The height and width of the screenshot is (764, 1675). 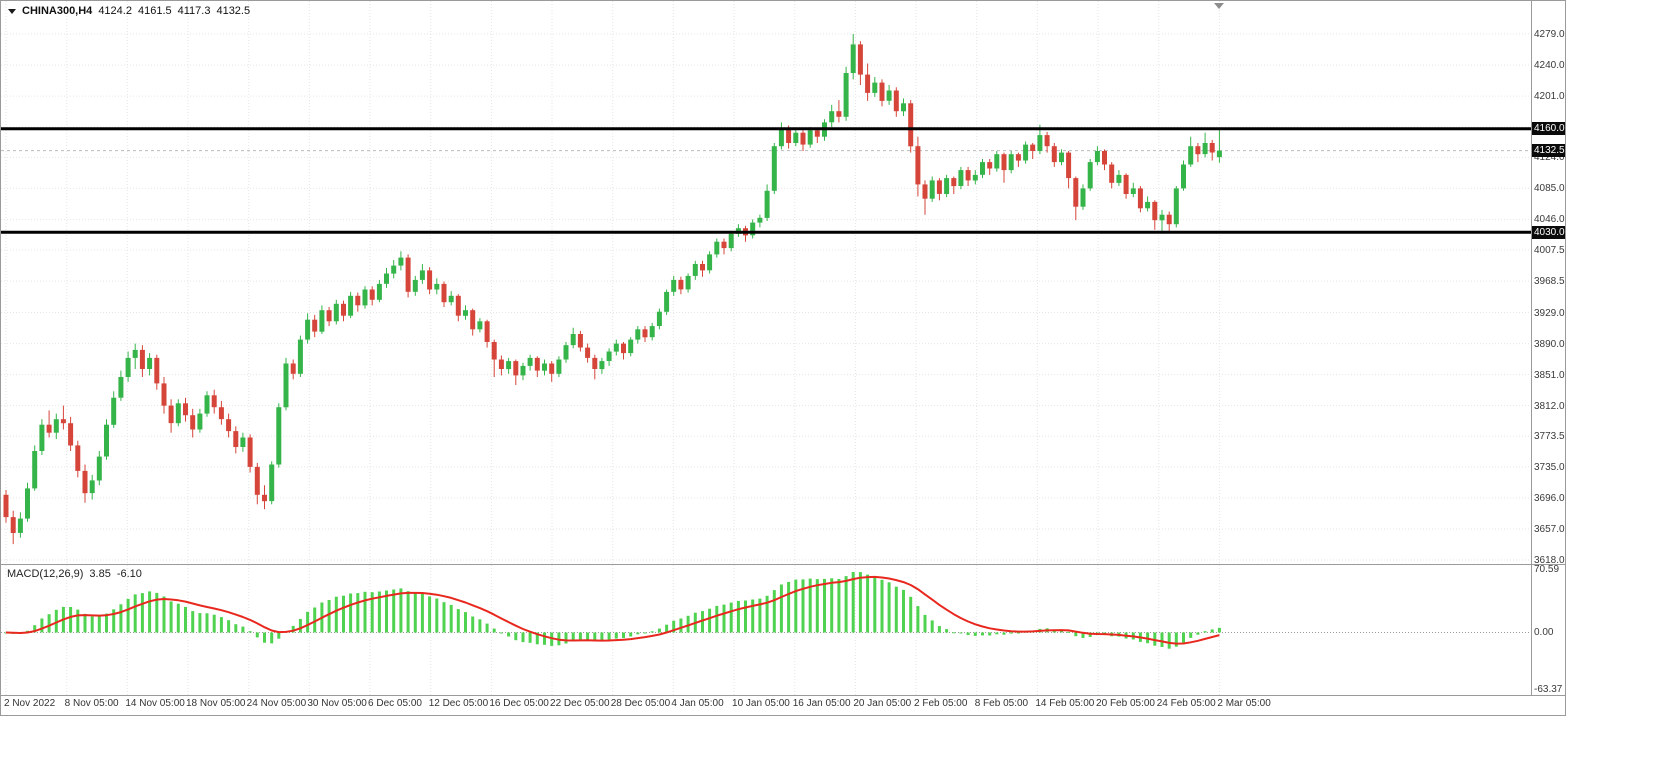 What do you see at coordinates (640, 703) in the screenshot?
I see `time-axis-label: 28 Dec 05:00` at bounding box center [640, 703].